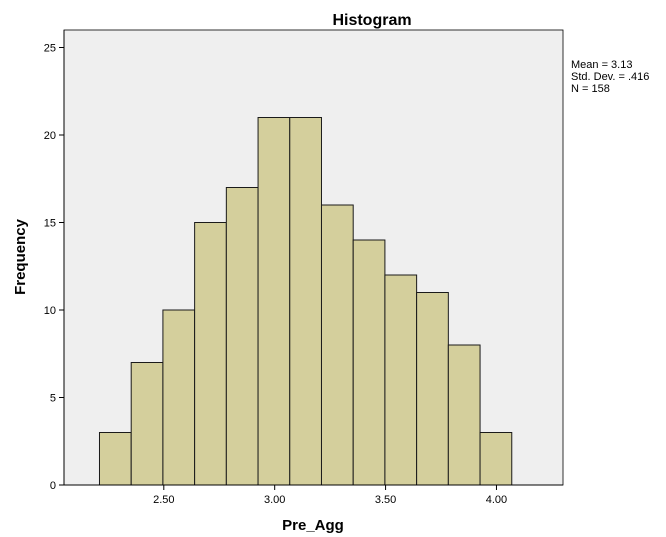 This screenshot has height=537, width=666. Describe the element at coordinates (496, 500) in the screenshot. I see `x-tick-label: 4.00` at that location.